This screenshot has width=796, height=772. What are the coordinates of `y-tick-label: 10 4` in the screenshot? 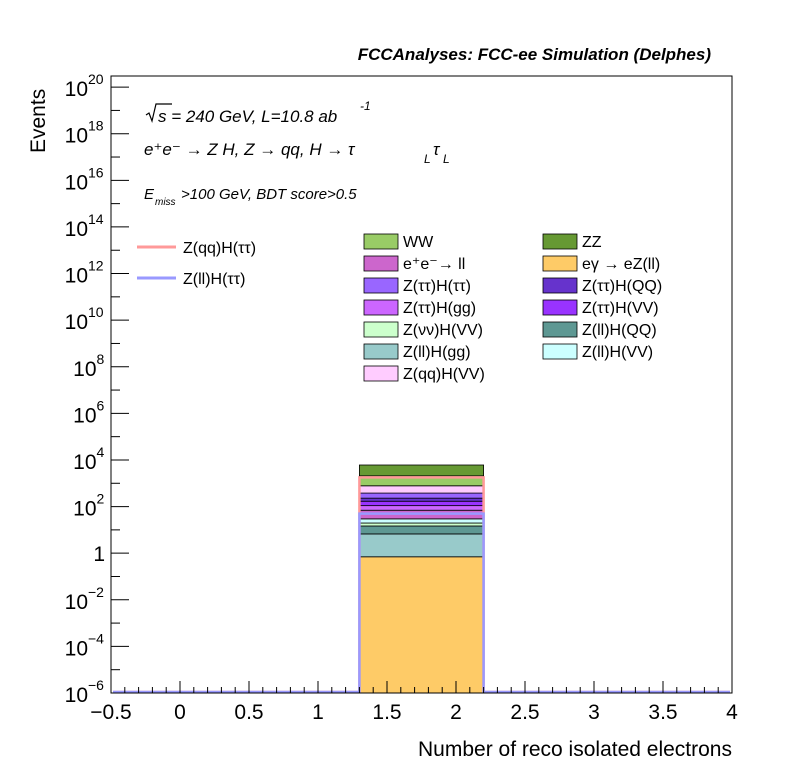 It's located at (88, 459).